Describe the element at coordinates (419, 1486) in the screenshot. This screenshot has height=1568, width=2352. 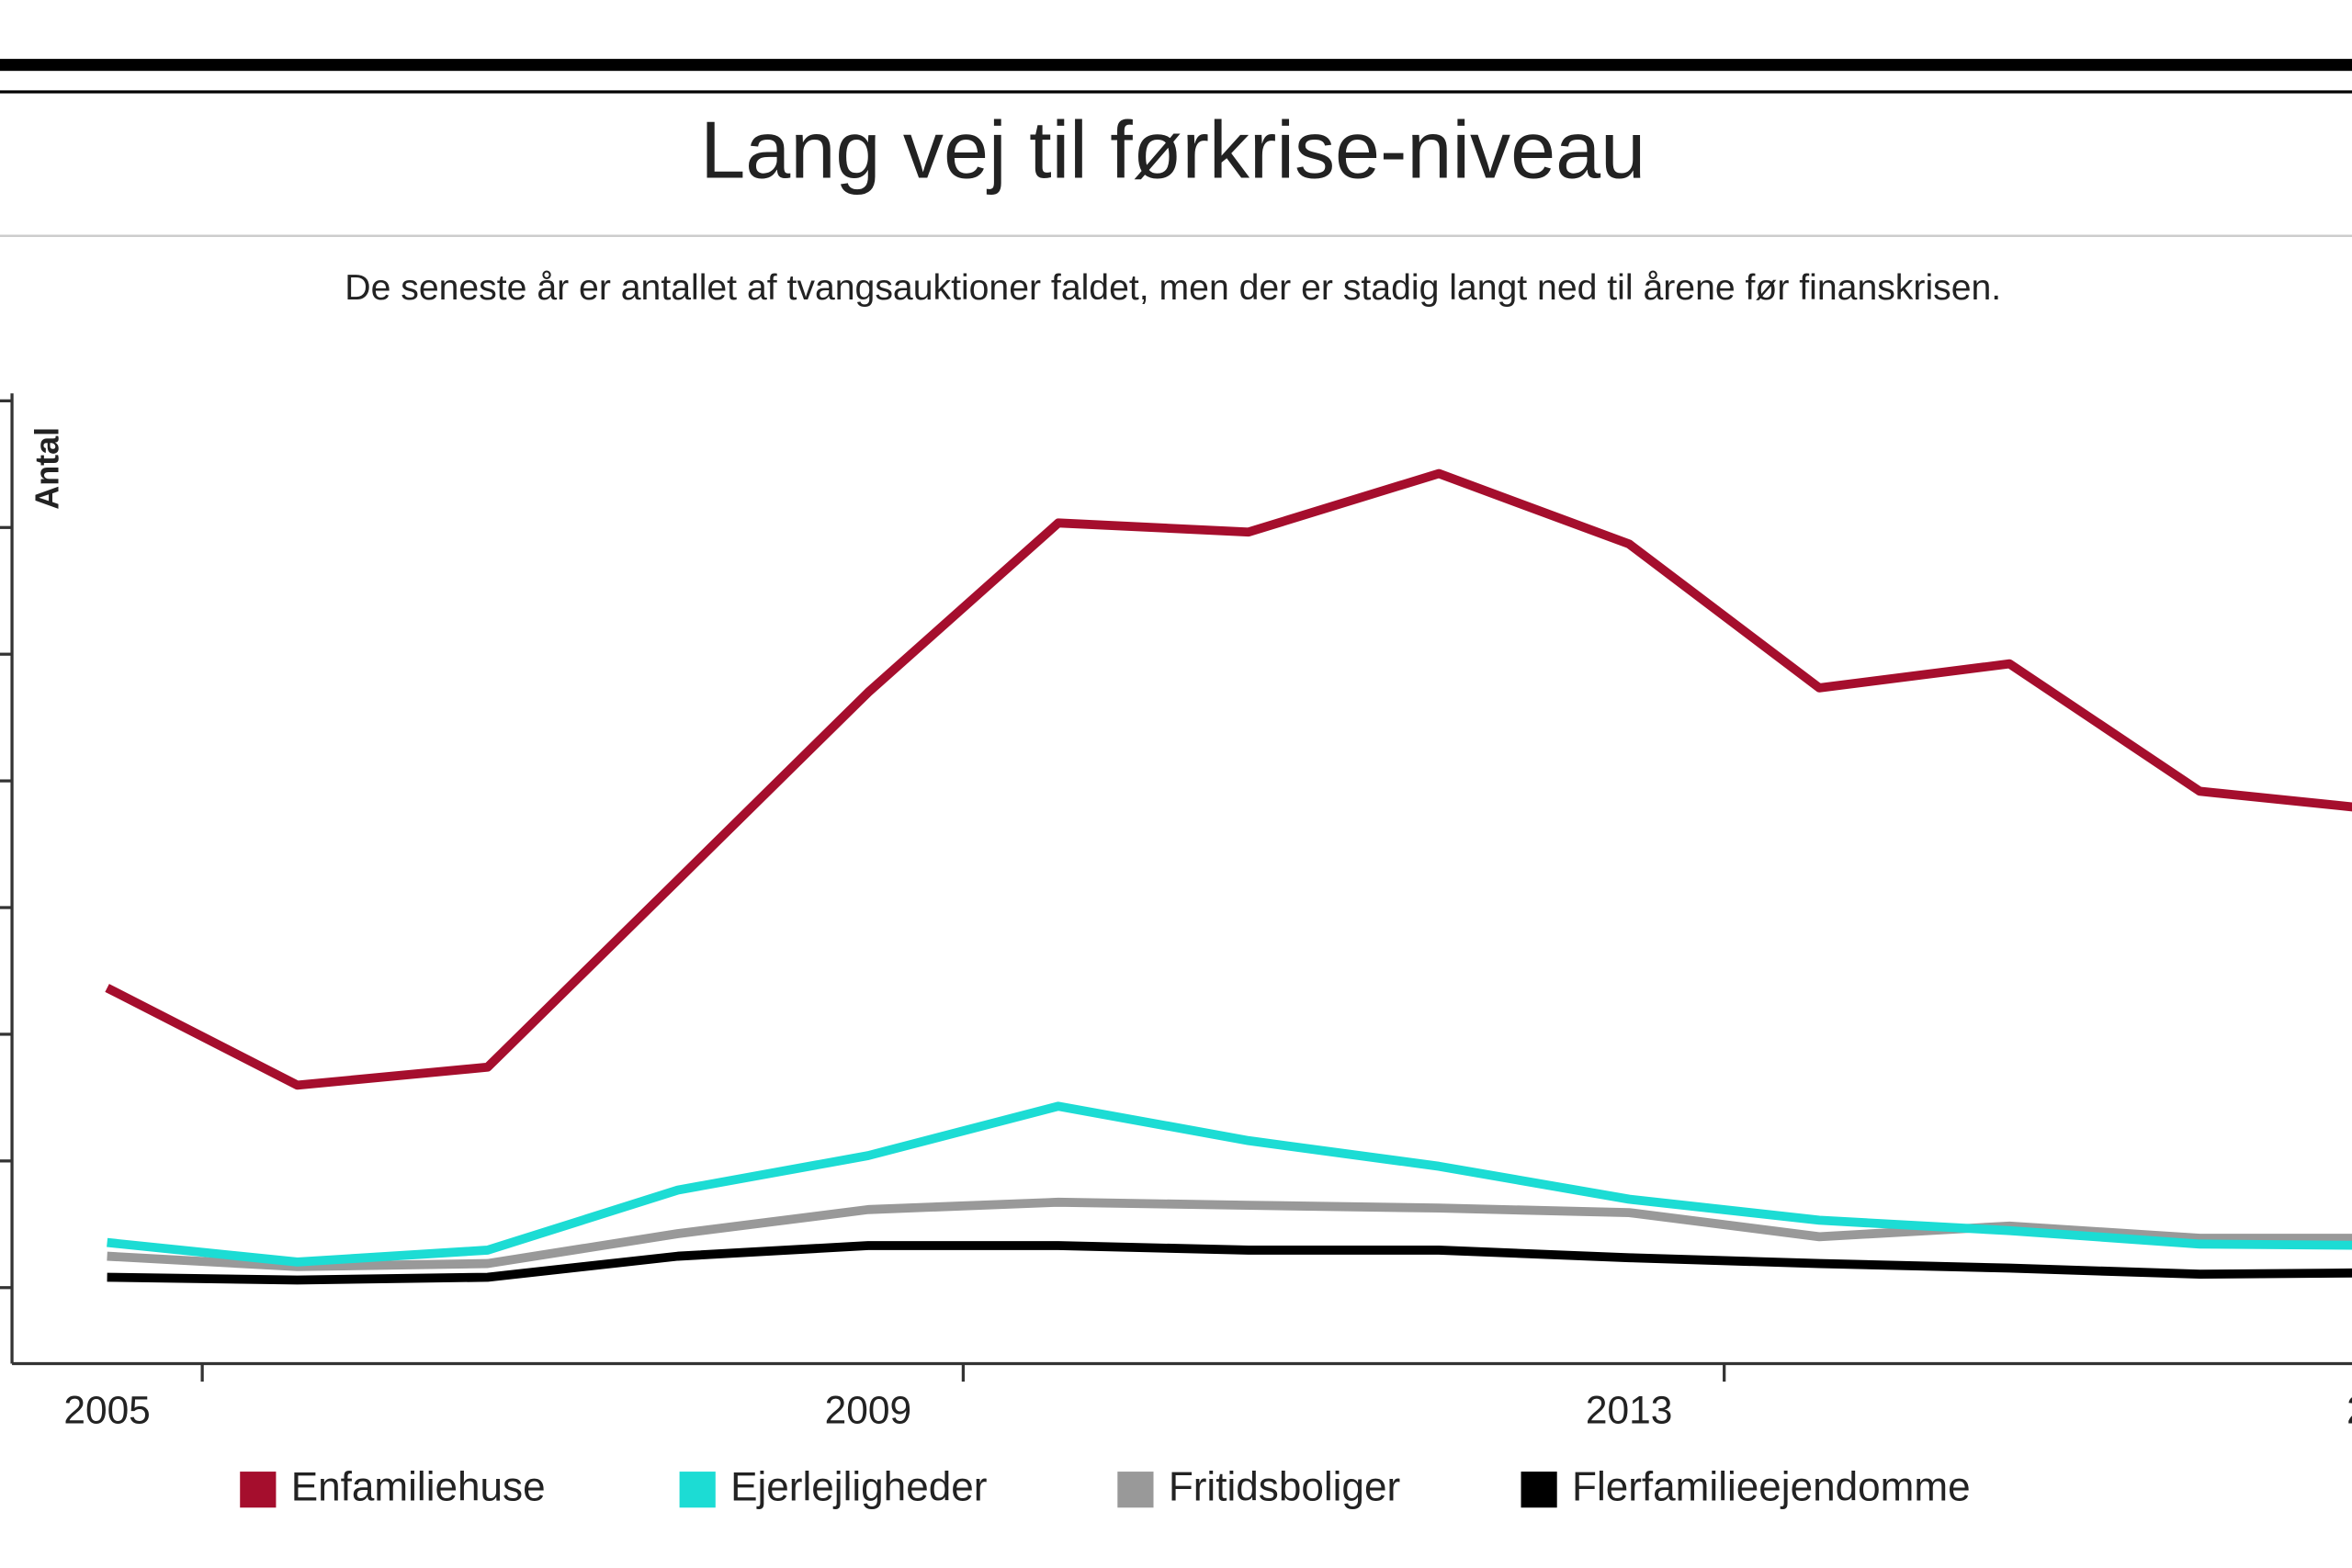
I see `legend-label: Enfamiliehuse` at that location.